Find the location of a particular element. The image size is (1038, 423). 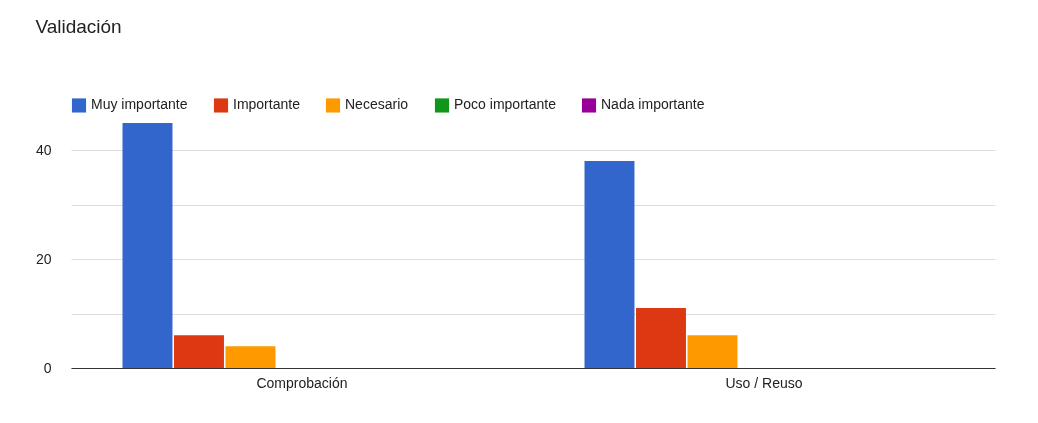

y-tick-label: 40 is located at coordinates (43, 149).